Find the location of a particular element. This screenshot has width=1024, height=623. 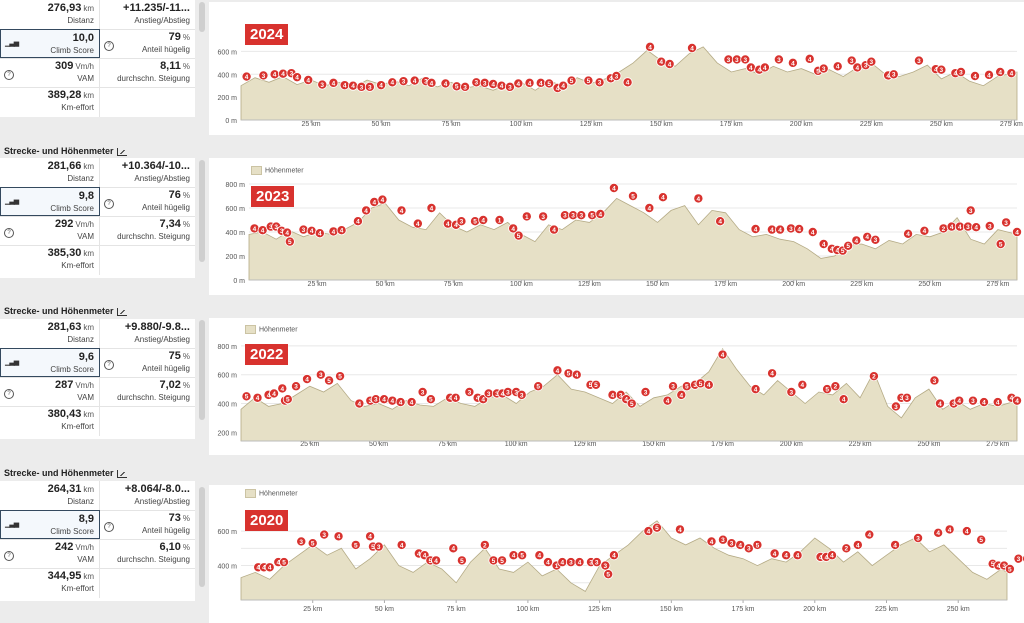

climb-marker: 2 is located at coordinates (873, 376).